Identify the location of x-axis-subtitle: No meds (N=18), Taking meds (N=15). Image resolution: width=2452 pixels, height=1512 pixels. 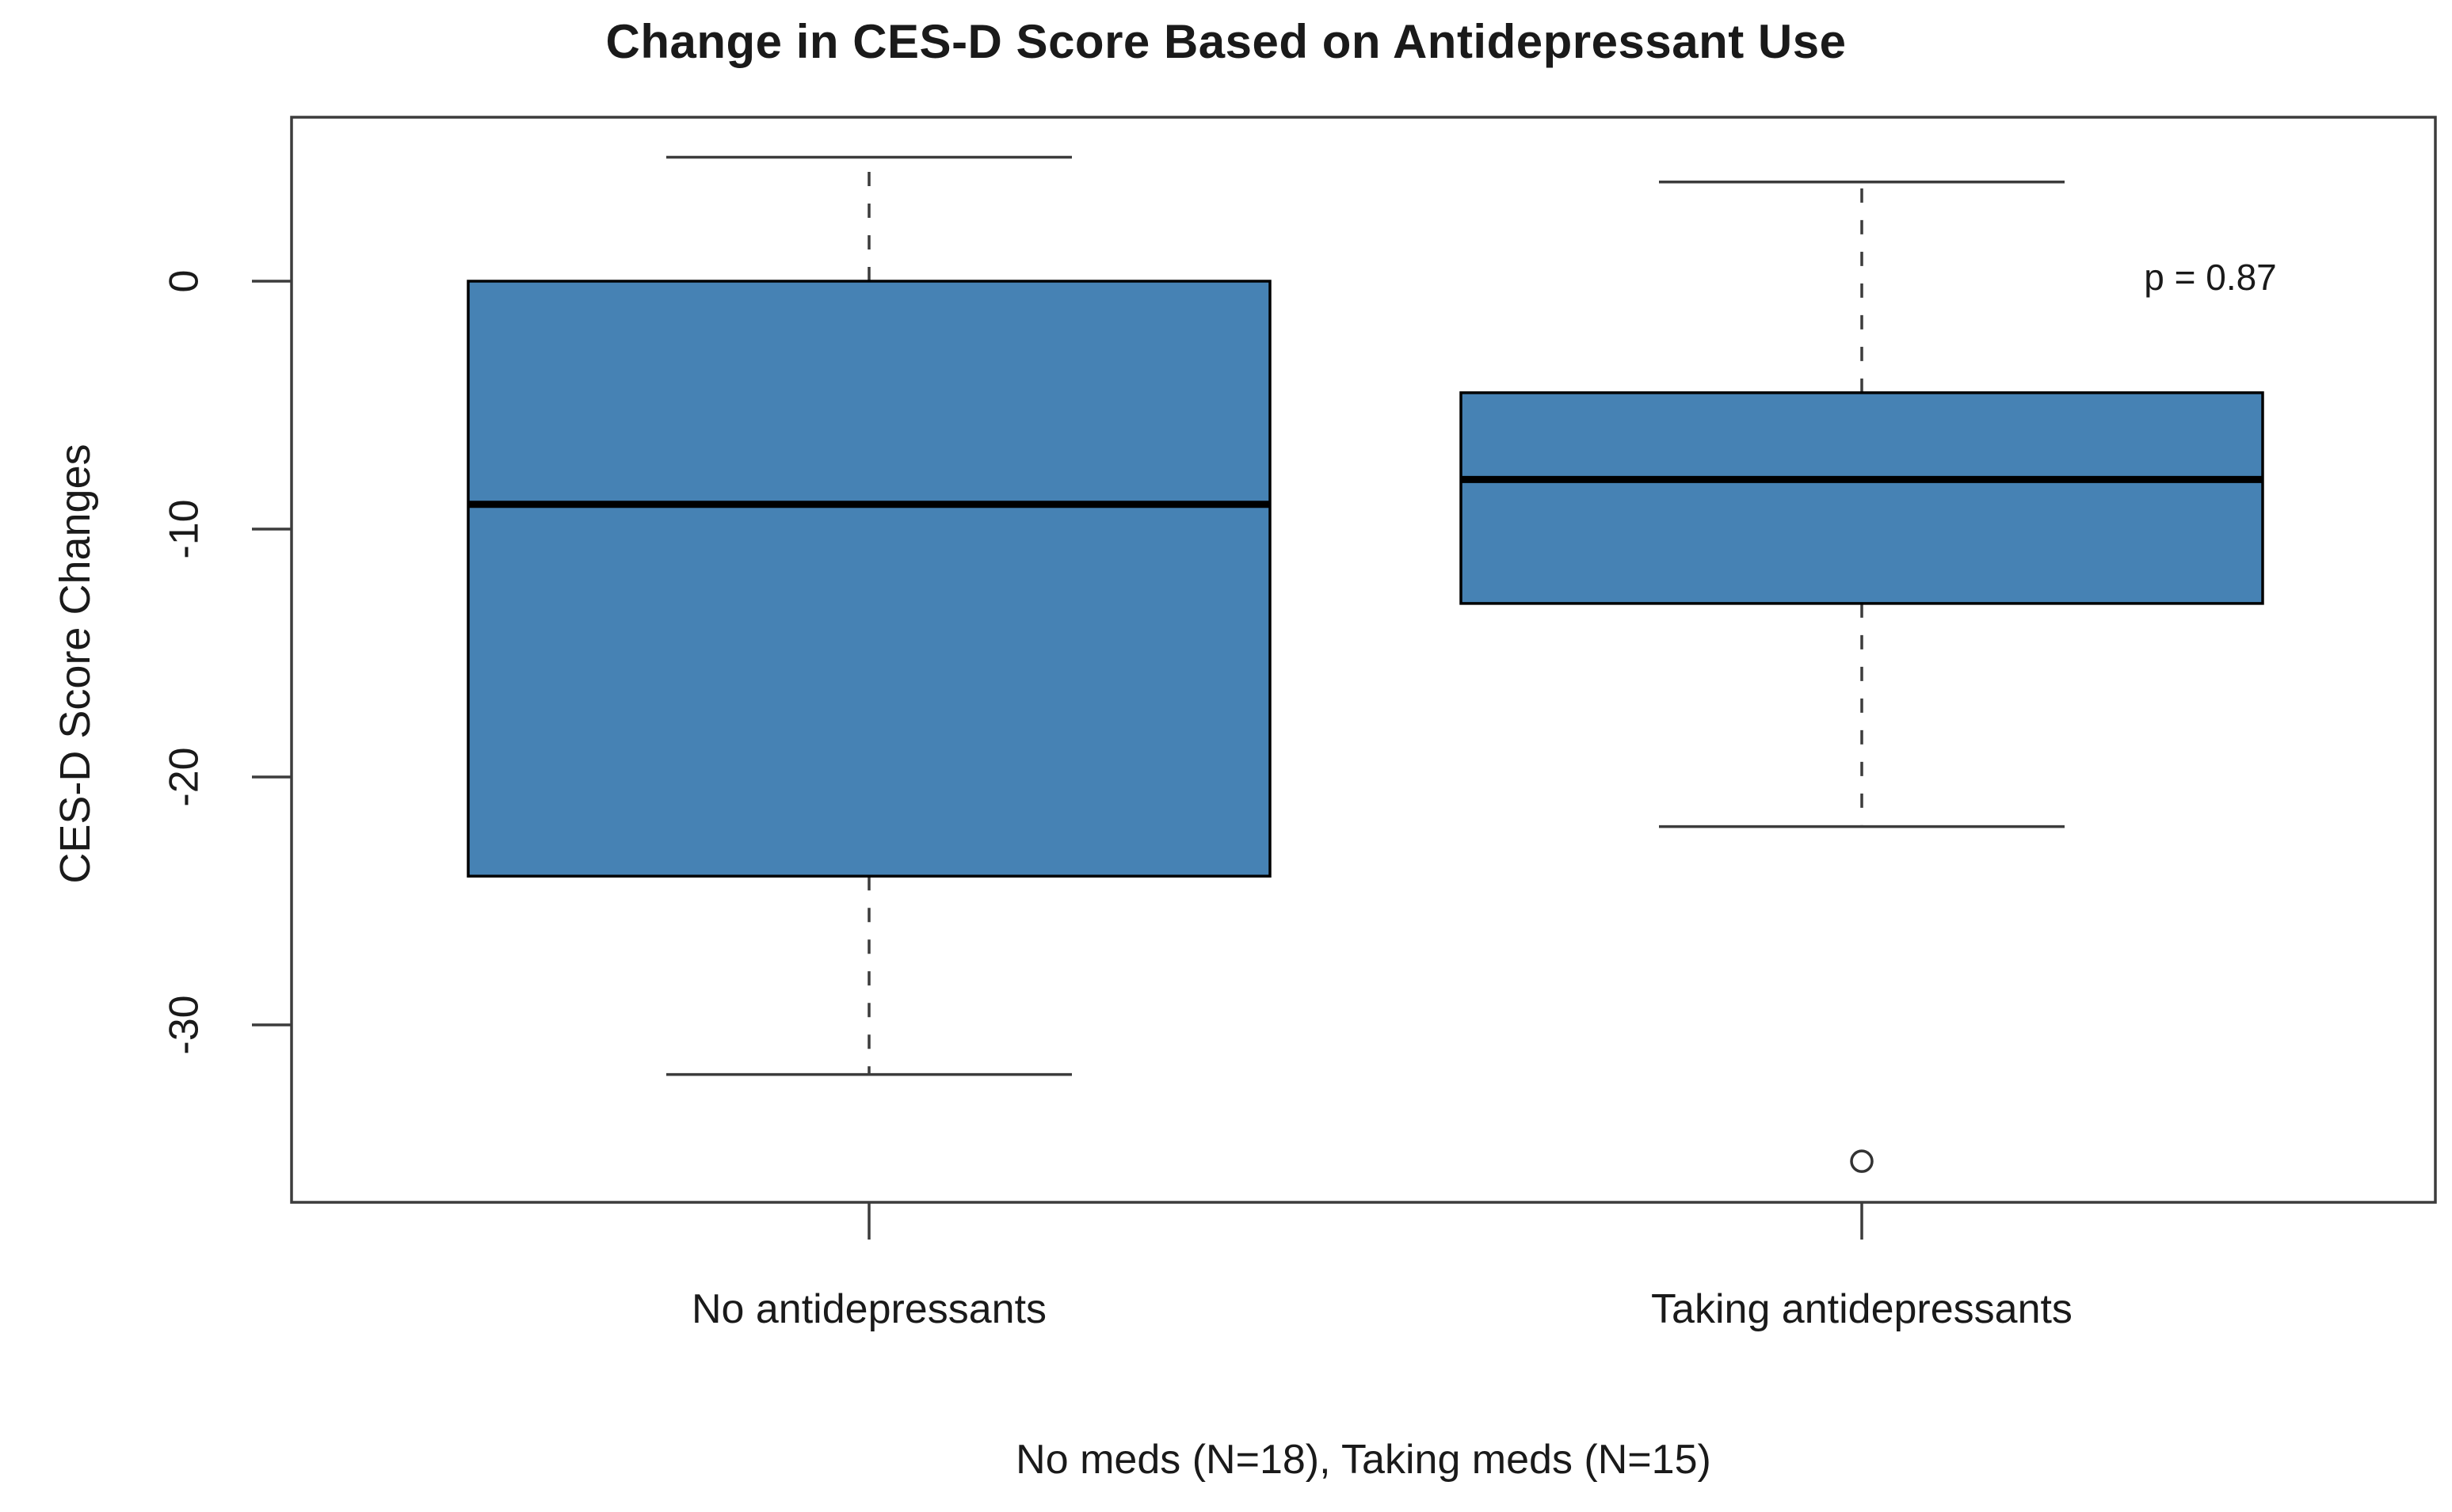
(1363, 1460).